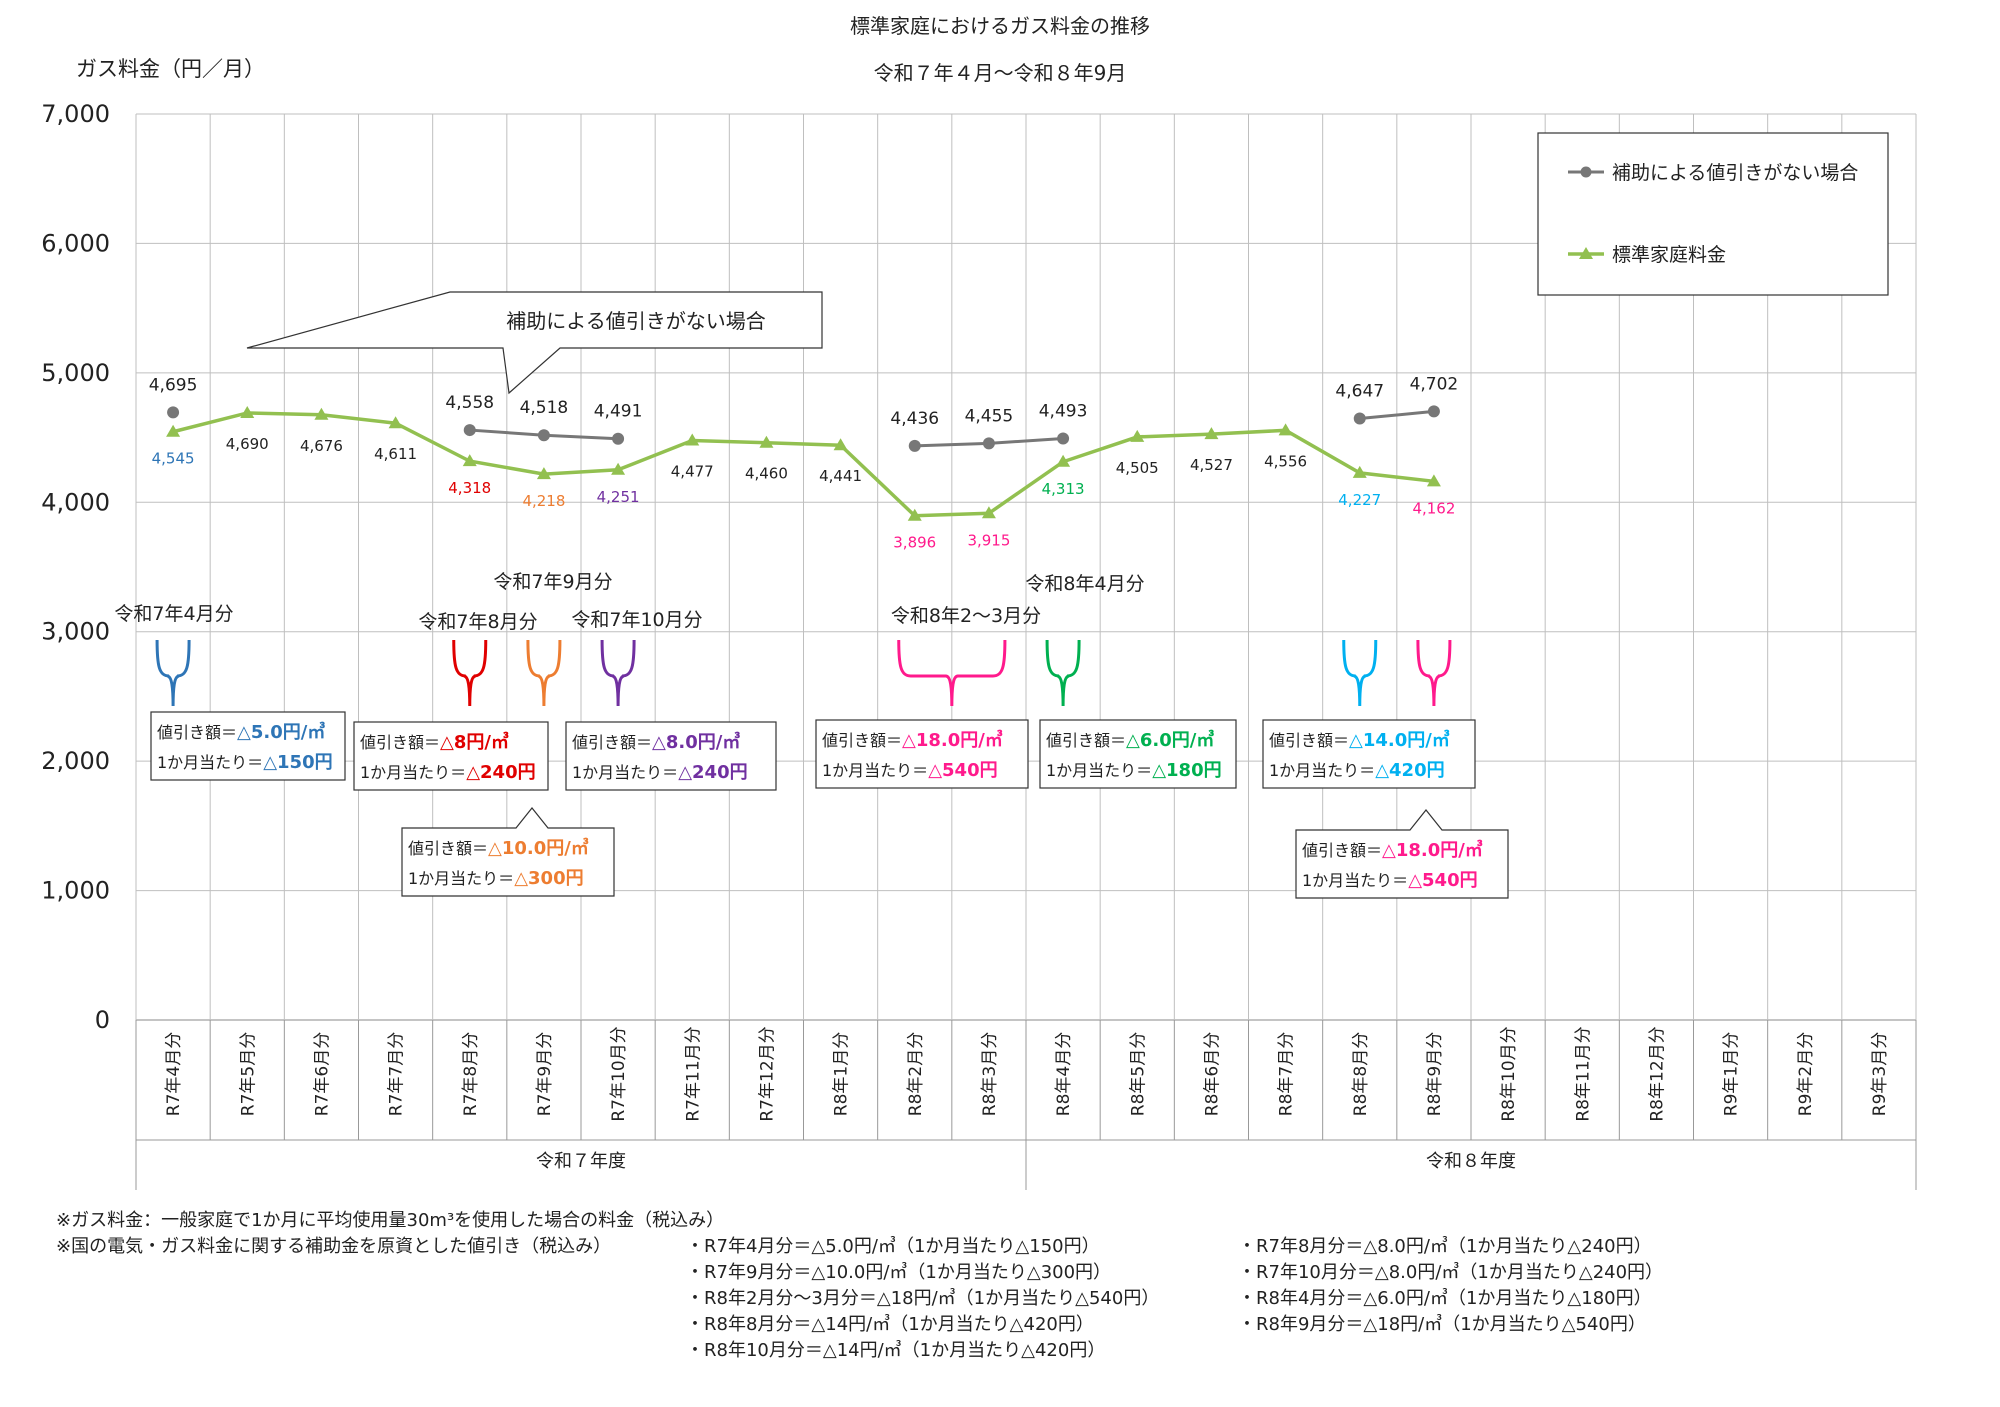  Describe the element at coordinates (471, 1074) in the screenshot. I see `x-tick-label: R7年8月分` at that location.